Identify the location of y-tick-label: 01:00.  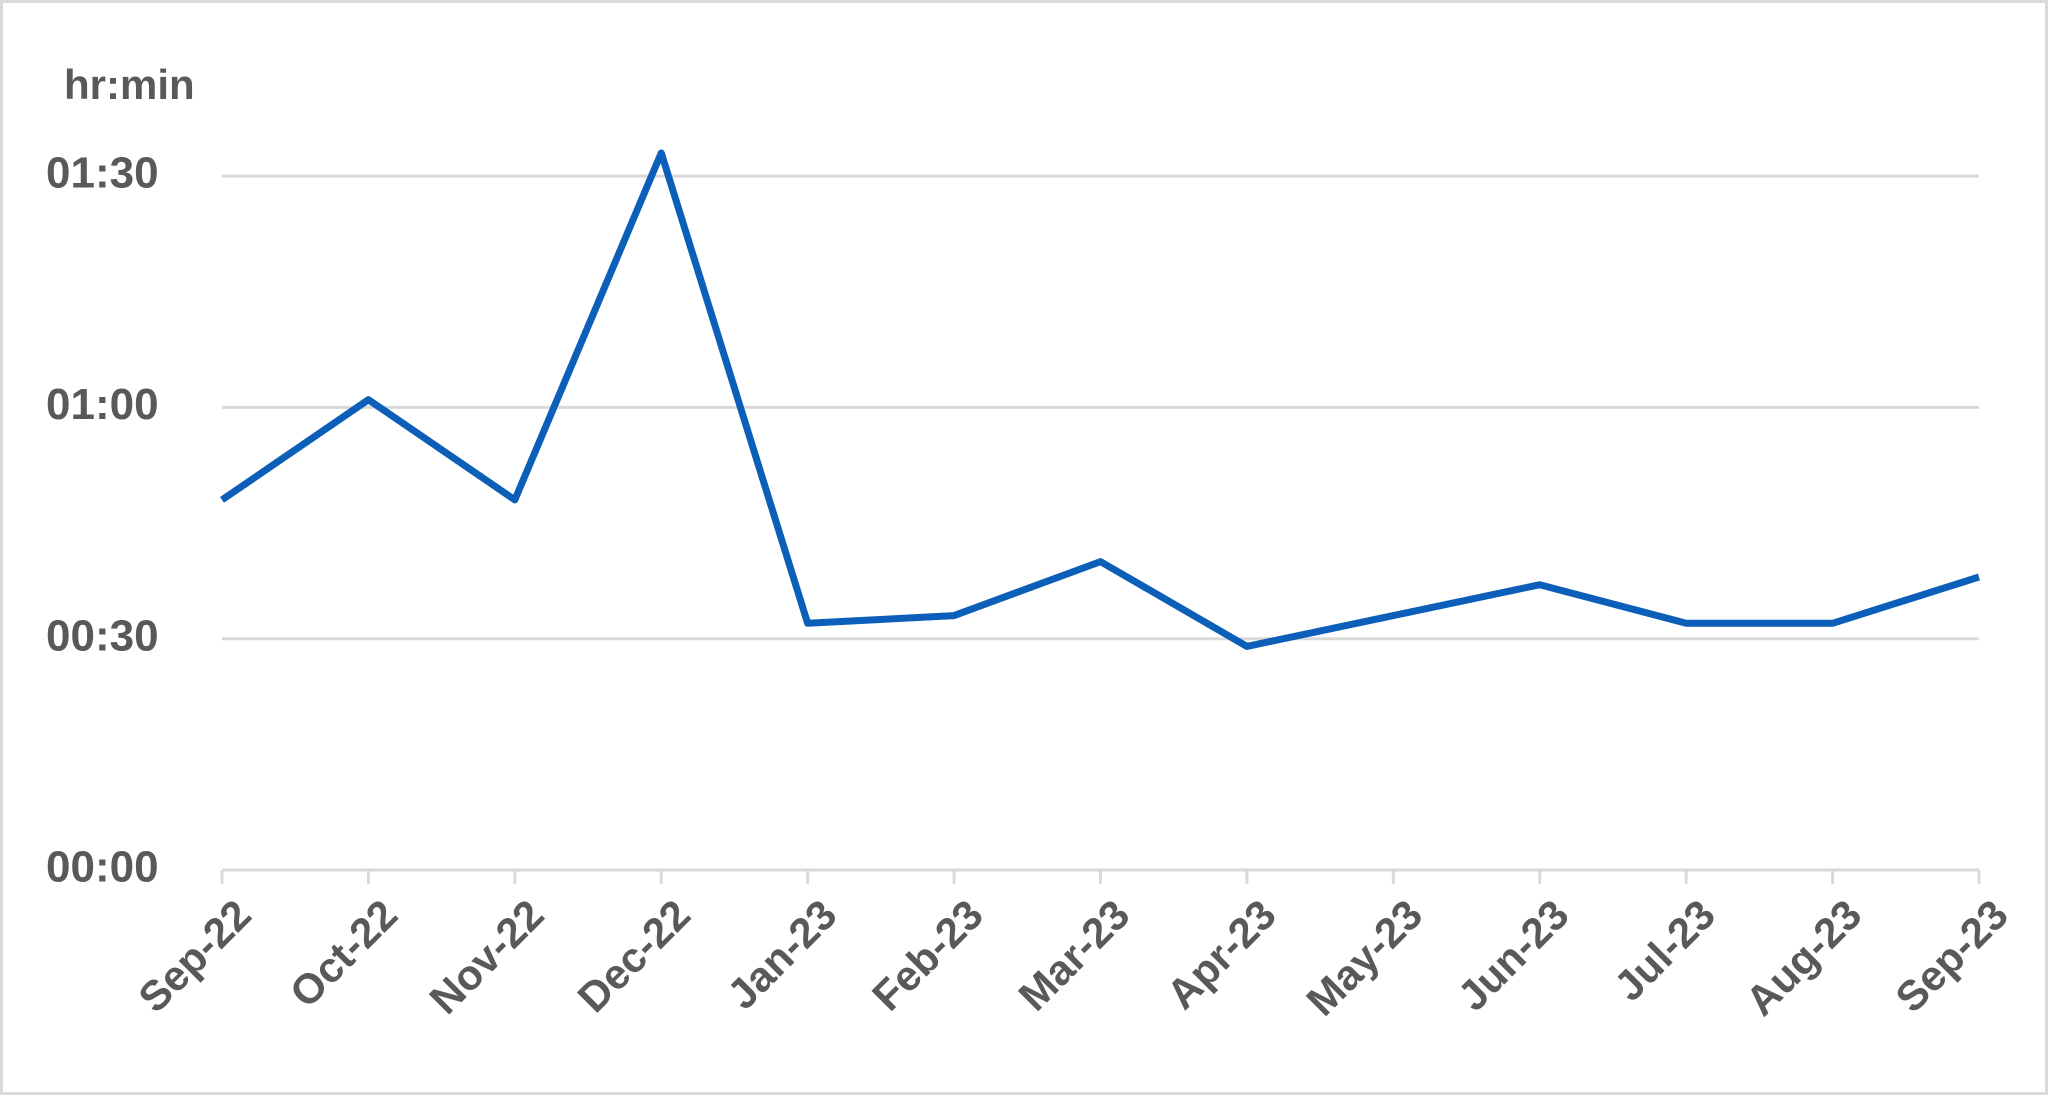
(102, 404).